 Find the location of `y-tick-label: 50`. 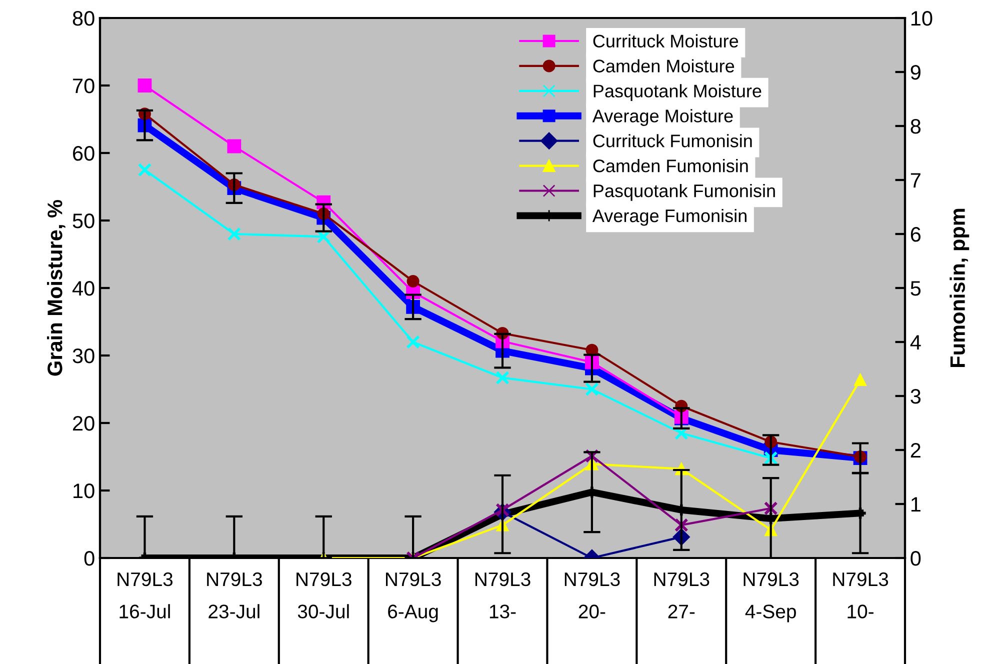

y-tick-label: 50 is located at coordinates (83, 221).